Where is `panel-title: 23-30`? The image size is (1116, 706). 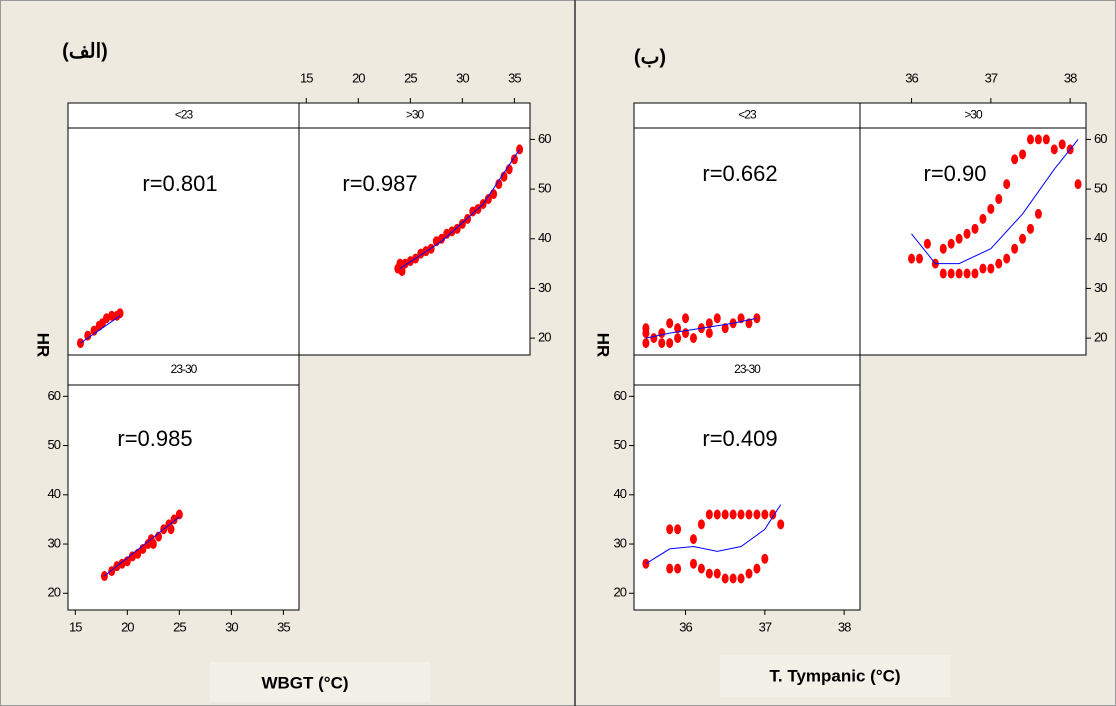 panel-title: 23-30 is located at coordinates (184, 369).